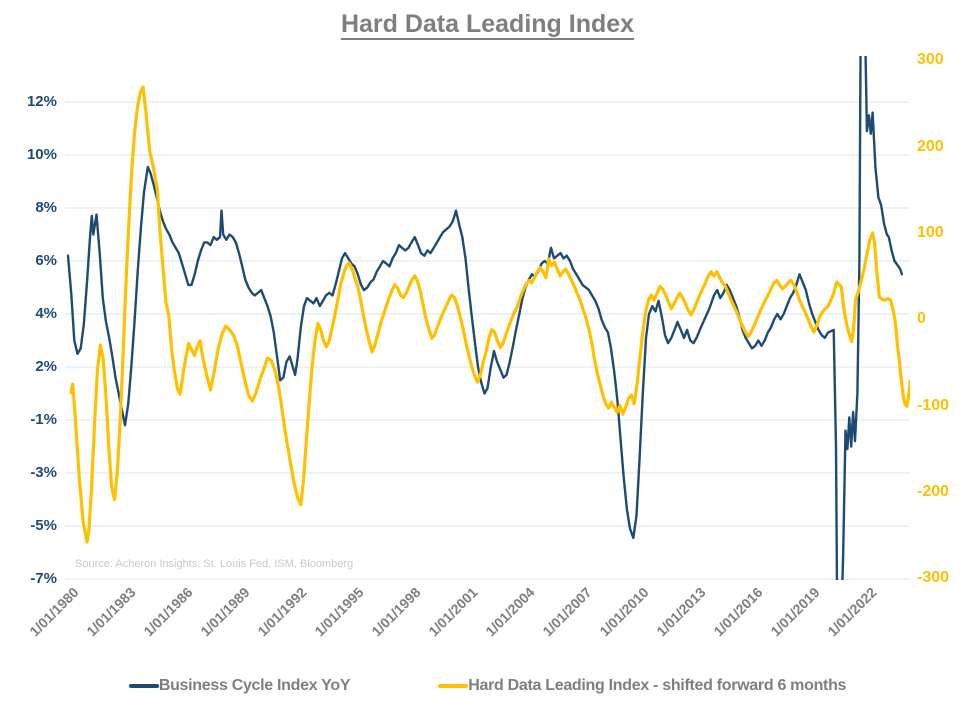 Image resolution: width=975 pixels, height=709 pixels. What do you see at coordinates (933, 405) in the screenshot?
I see `right-axis-tick-label: -100` at bounding box center [933, 405].